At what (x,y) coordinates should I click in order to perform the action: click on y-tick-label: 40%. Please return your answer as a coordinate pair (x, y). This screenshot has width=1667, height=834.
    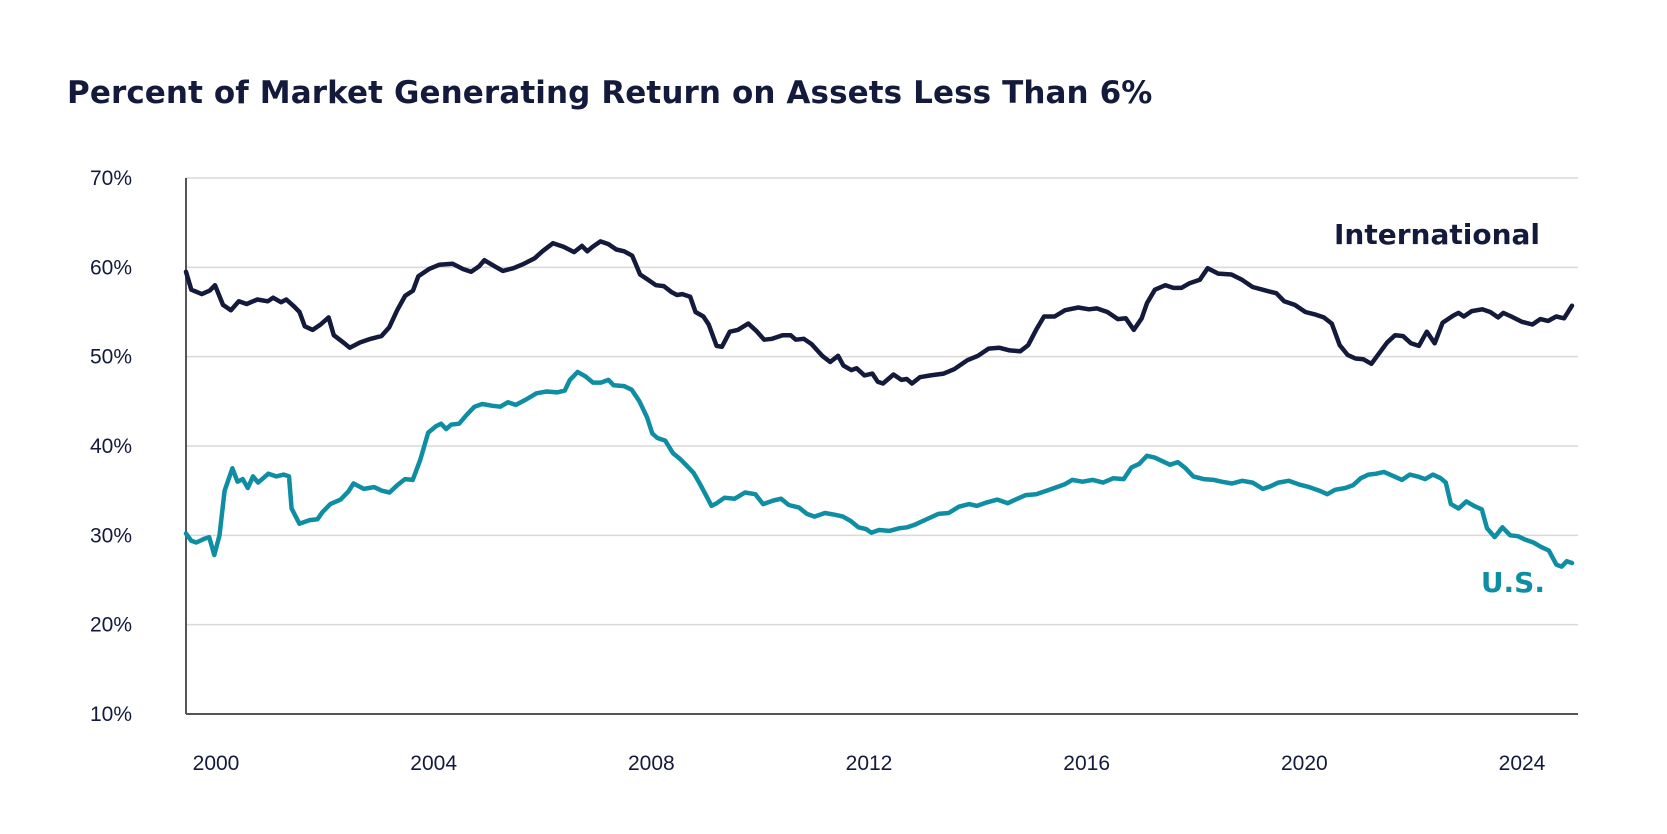
    Looking at the image, I should click on (111, 446).